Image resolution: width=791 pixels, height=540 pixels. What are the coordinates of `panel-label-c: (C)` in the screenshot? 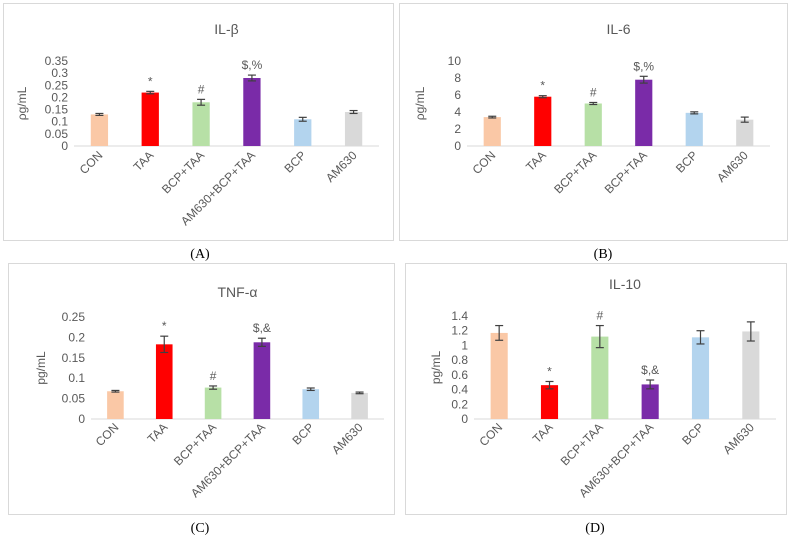 It's located at (200, 528).